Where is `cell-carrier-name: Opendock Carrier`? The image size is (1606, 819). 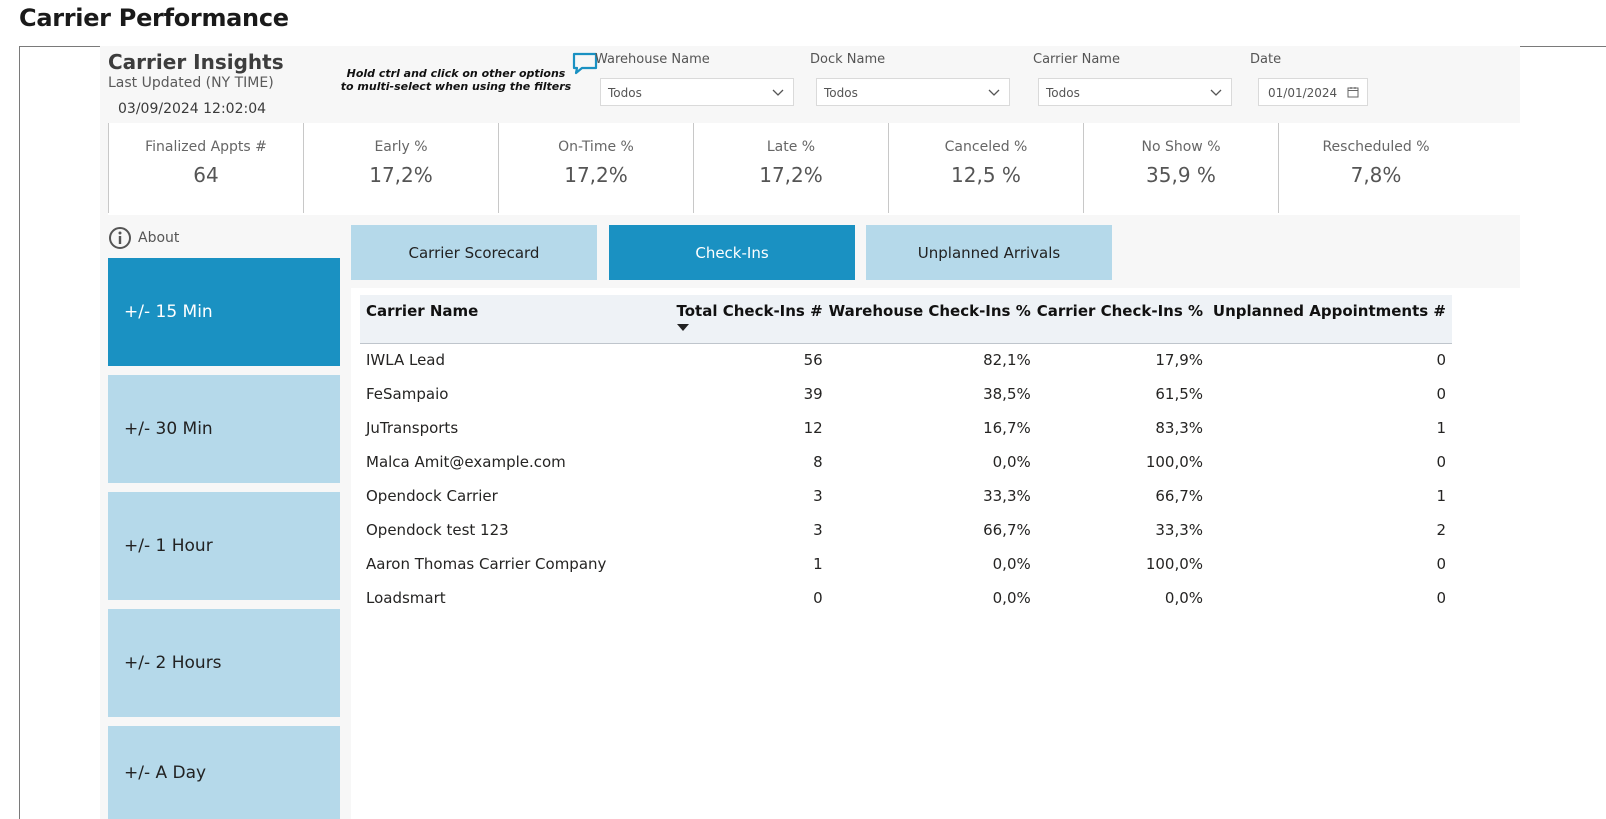
cell-carrier-name: Opendock Carrier is located at coordinates (432, 496).